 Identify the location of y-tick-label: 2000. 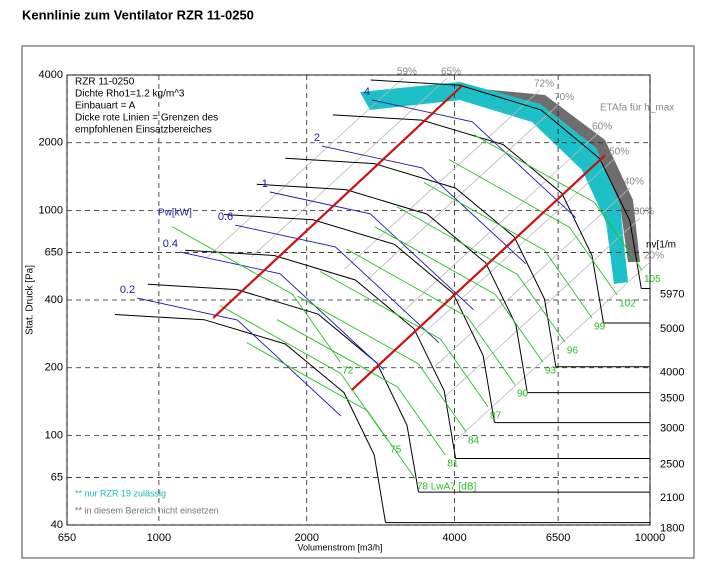
(51, 143).